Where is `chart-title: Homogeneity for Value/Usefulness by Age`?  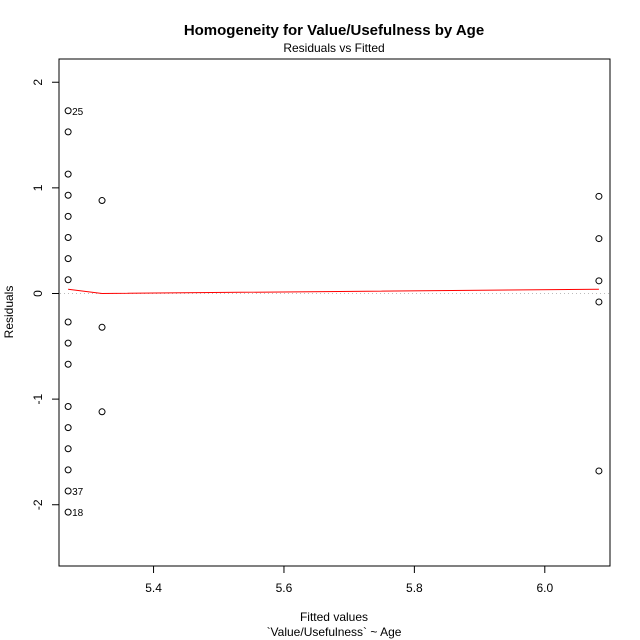
chart-title: Homogeneity for Value/Usefulness by Age is located at coordinates (334, 30).